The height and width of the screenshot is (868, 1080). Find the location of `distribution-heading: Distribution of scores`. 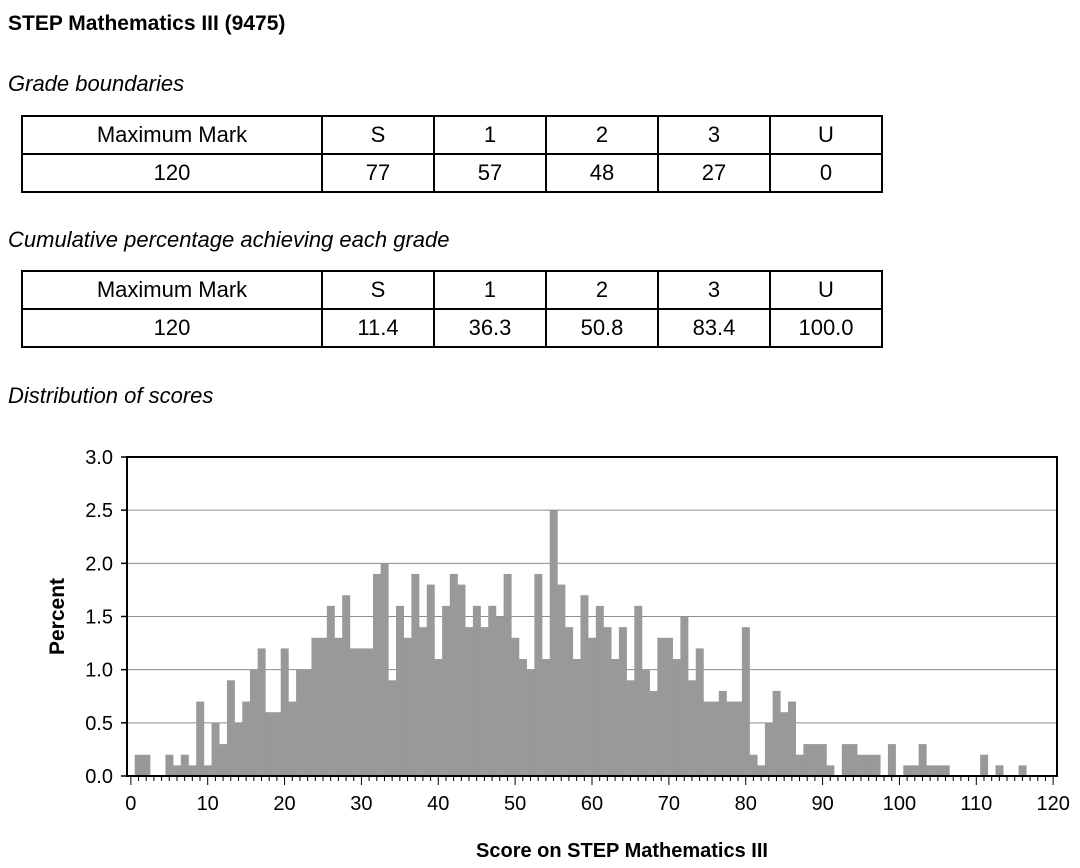

distribution-heading: Distribution of scores is located at coordinates (111, 395).